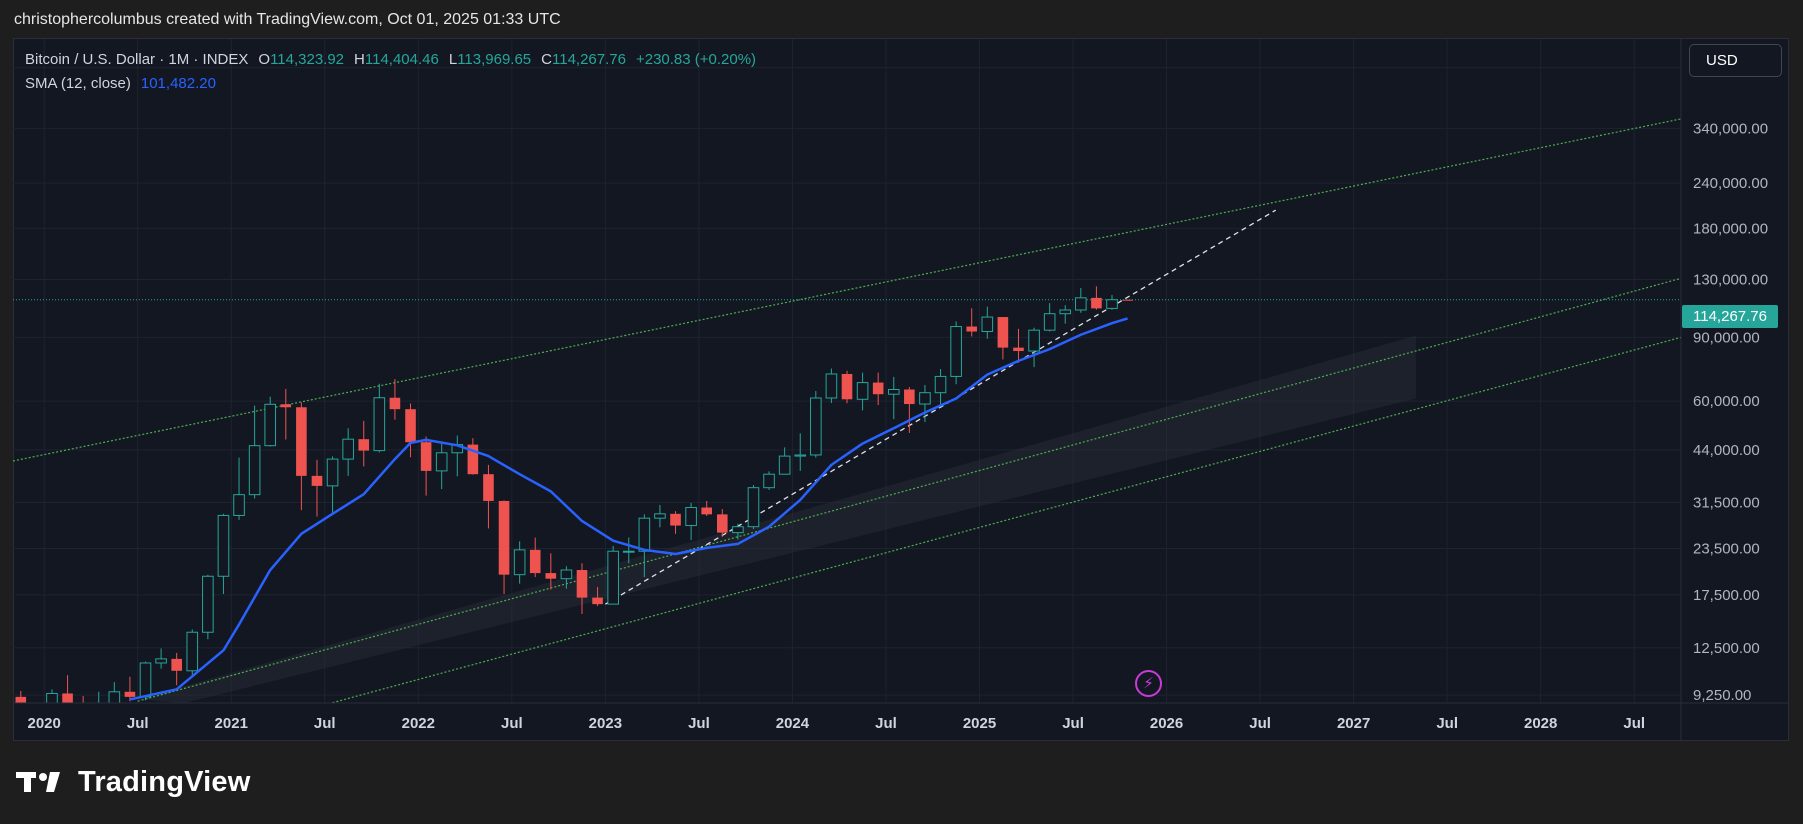 The width and height of the screenshot is (1803, 824). I want to click on y-tick-label: 12,500.00, so click(1726, 648).